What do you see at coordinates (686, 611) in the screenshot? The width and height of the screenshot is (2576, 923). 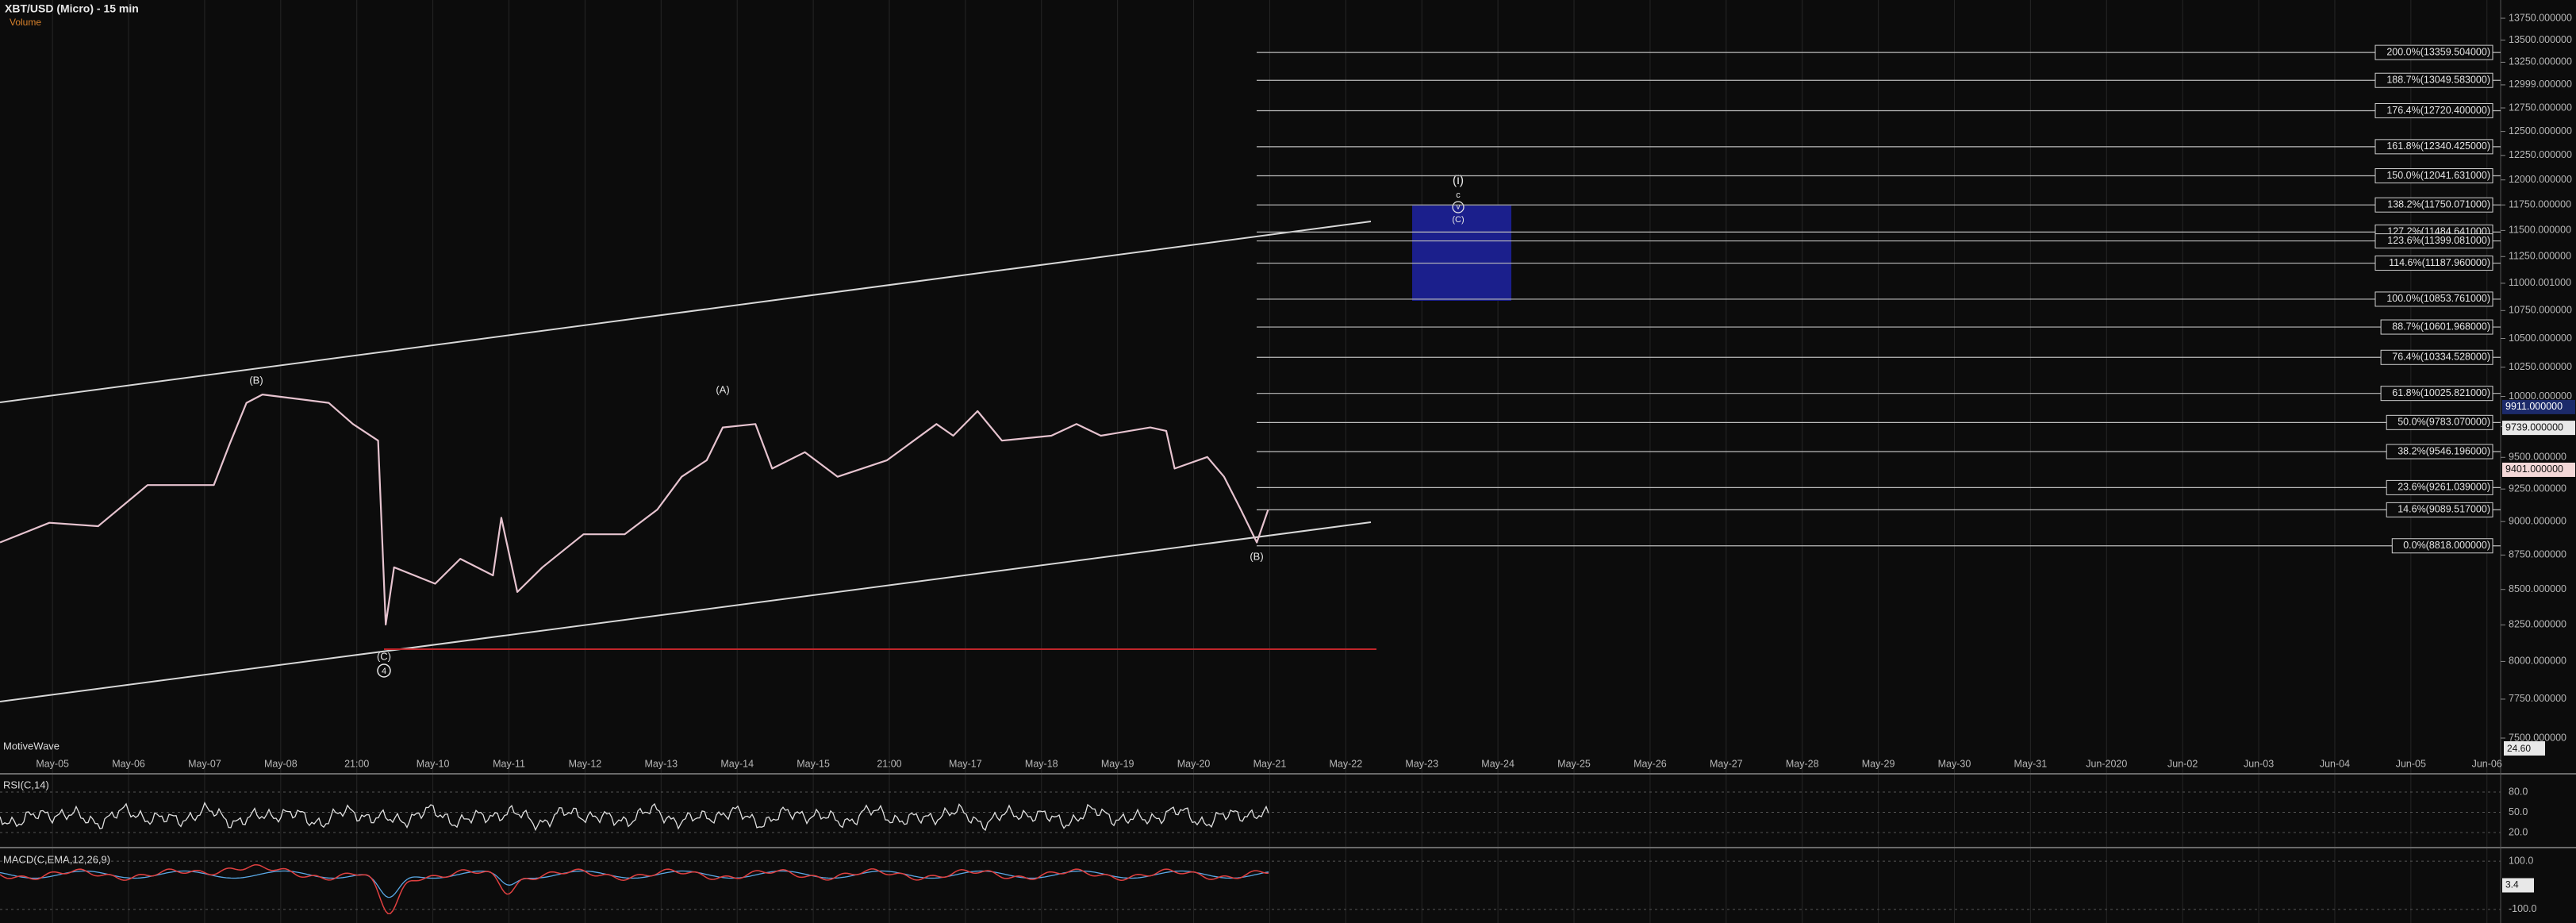 I see `channel-lower` at bounding box center [686, 611].